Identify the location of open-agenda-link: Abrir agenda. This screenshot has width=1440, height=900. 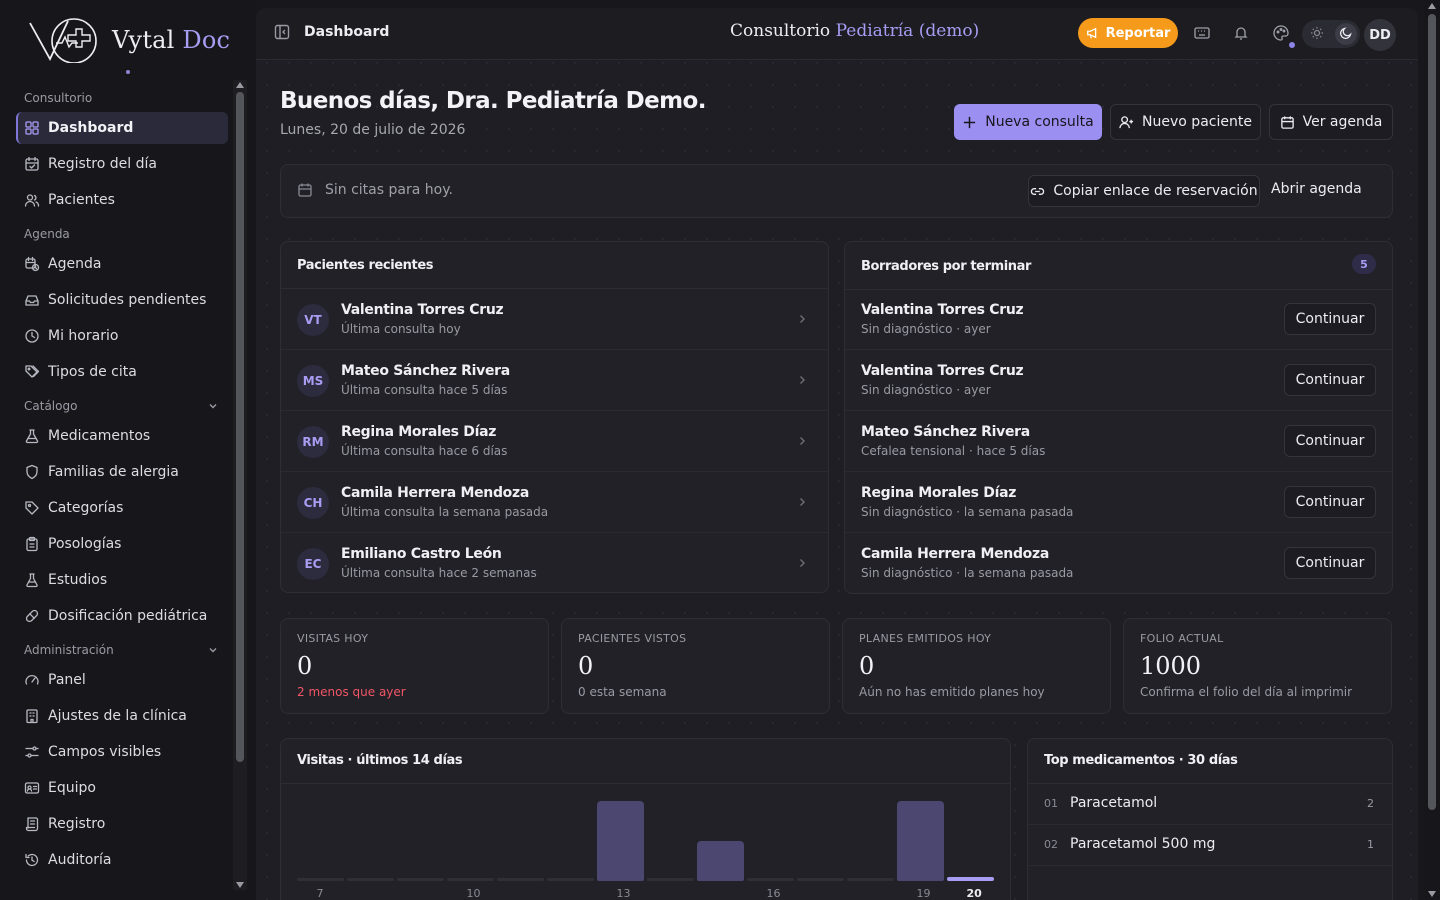
(1316, 189).